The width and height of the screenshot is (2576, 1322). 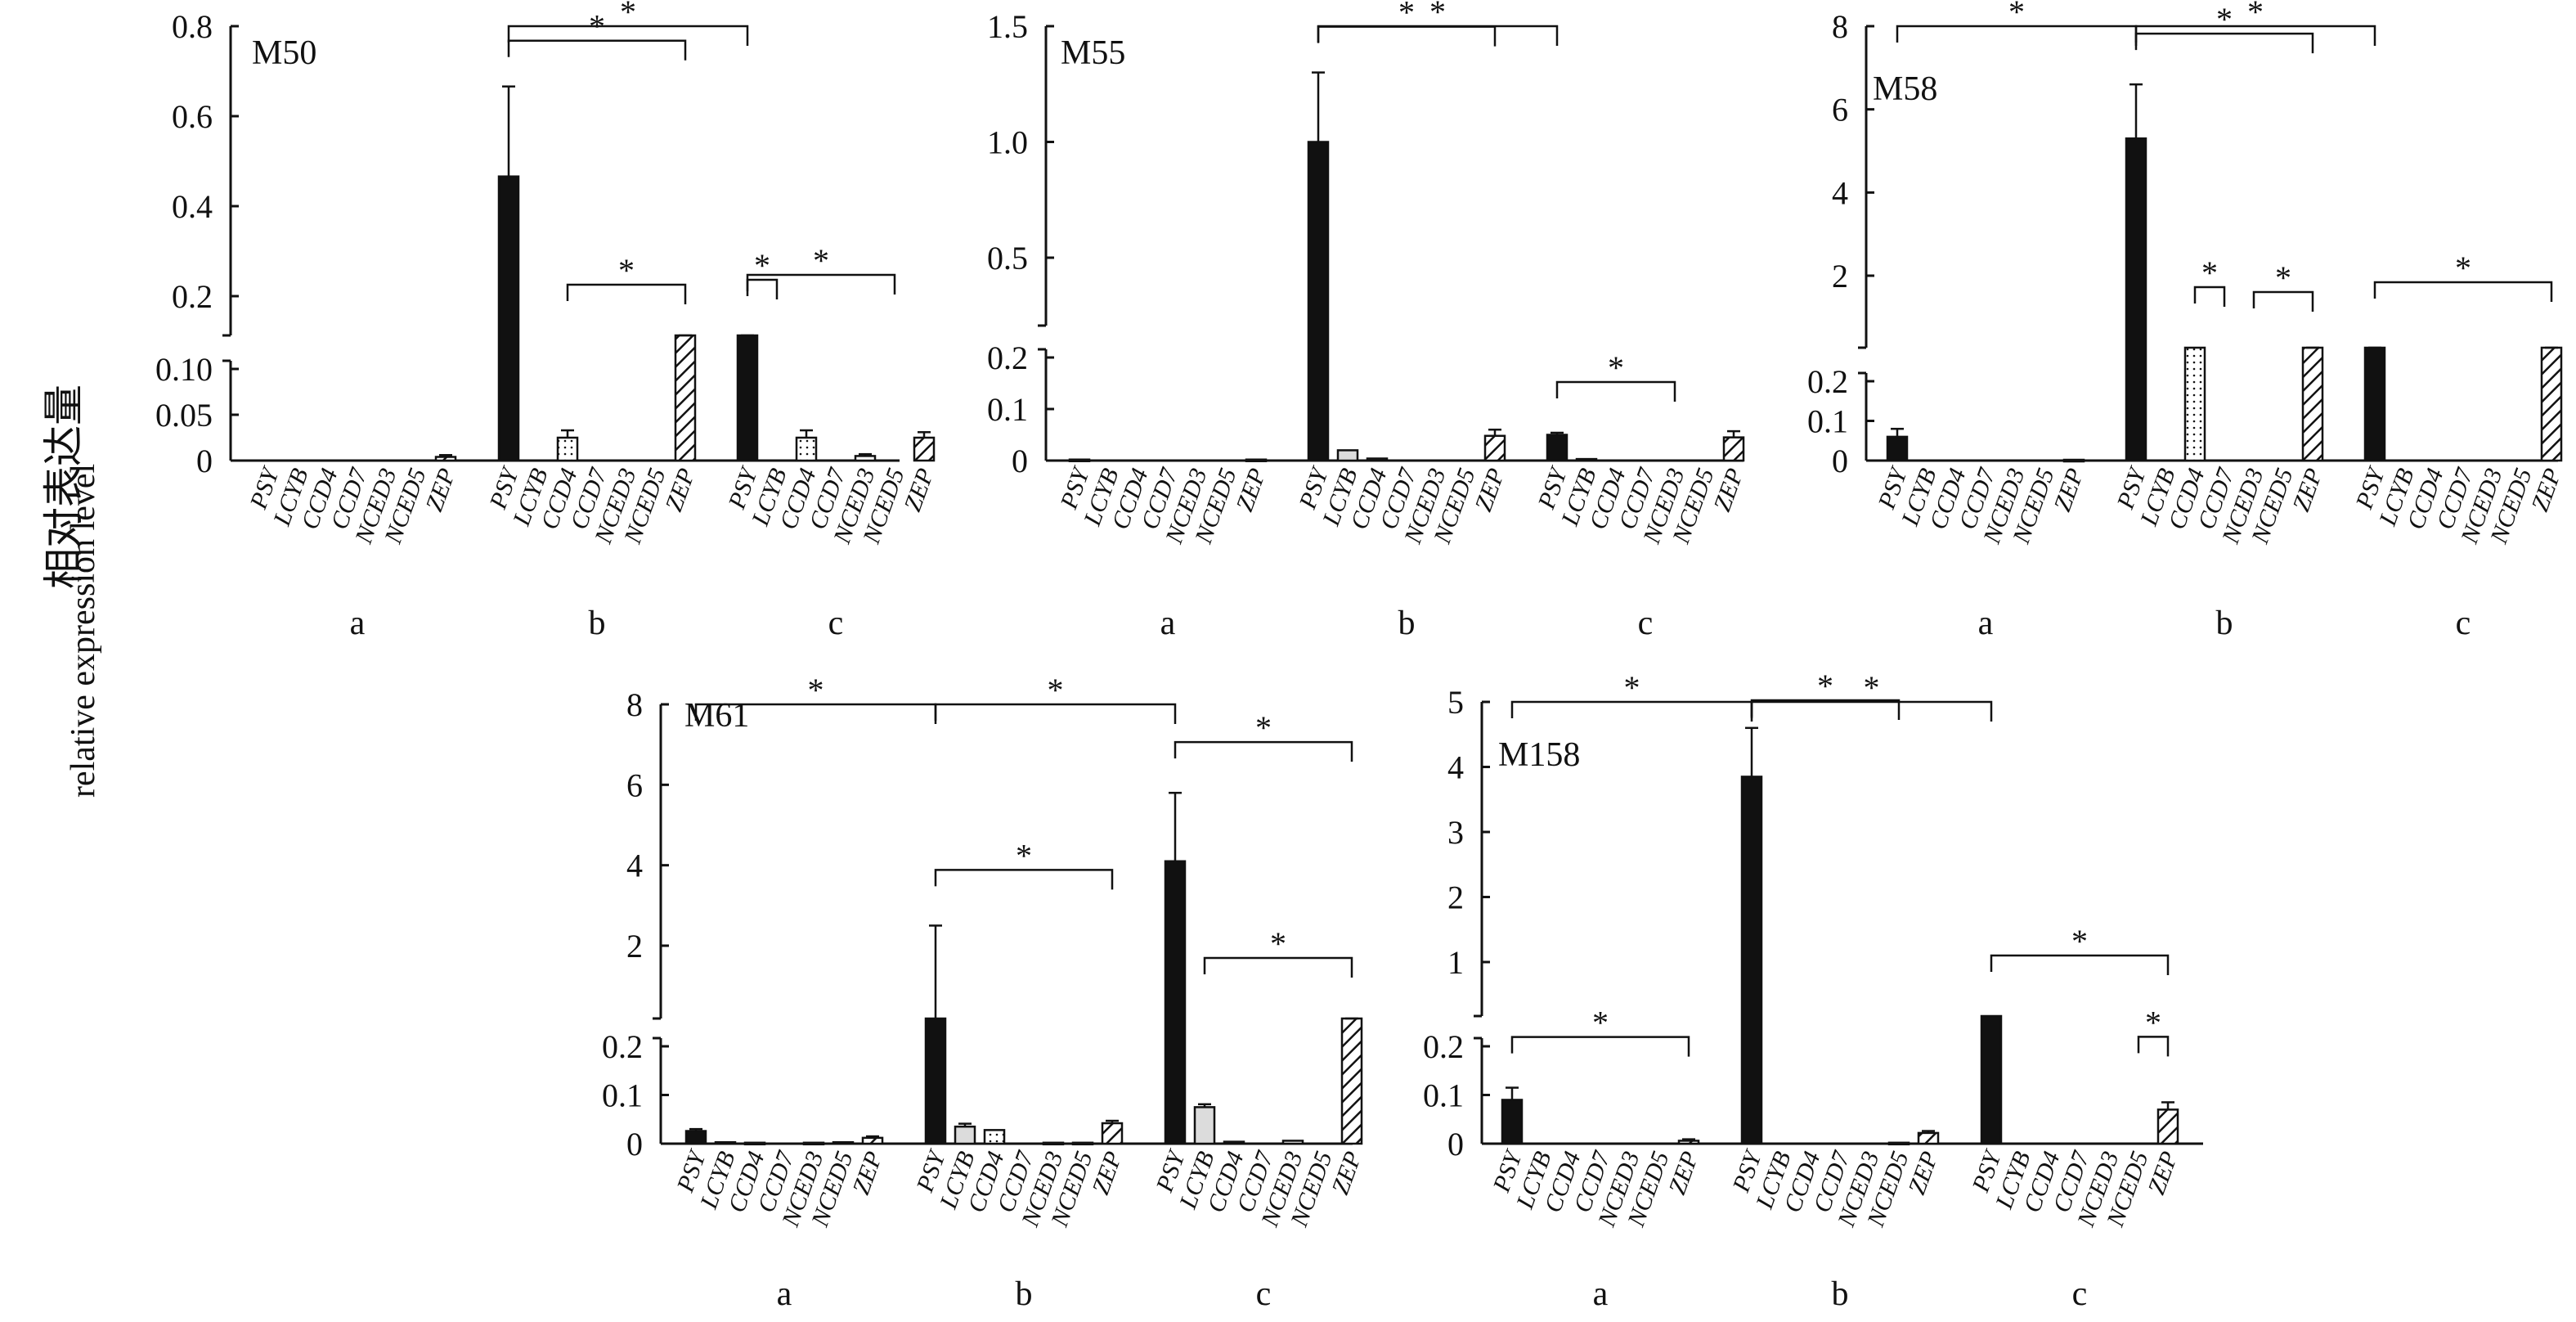 I want to click on chart-m58-ytick-label: 8, so click(x=1840, y=26).